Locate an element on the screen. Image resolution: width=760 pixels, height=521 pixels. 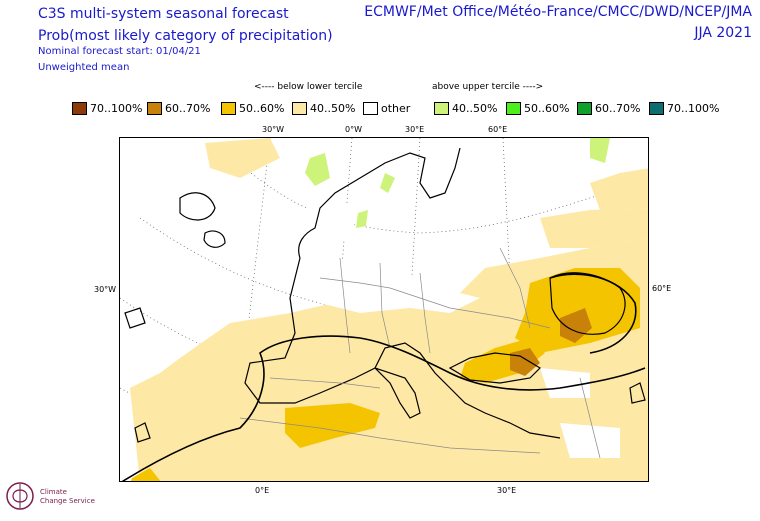
season-text: JJA 2021 is located at coordinates (723, 33).